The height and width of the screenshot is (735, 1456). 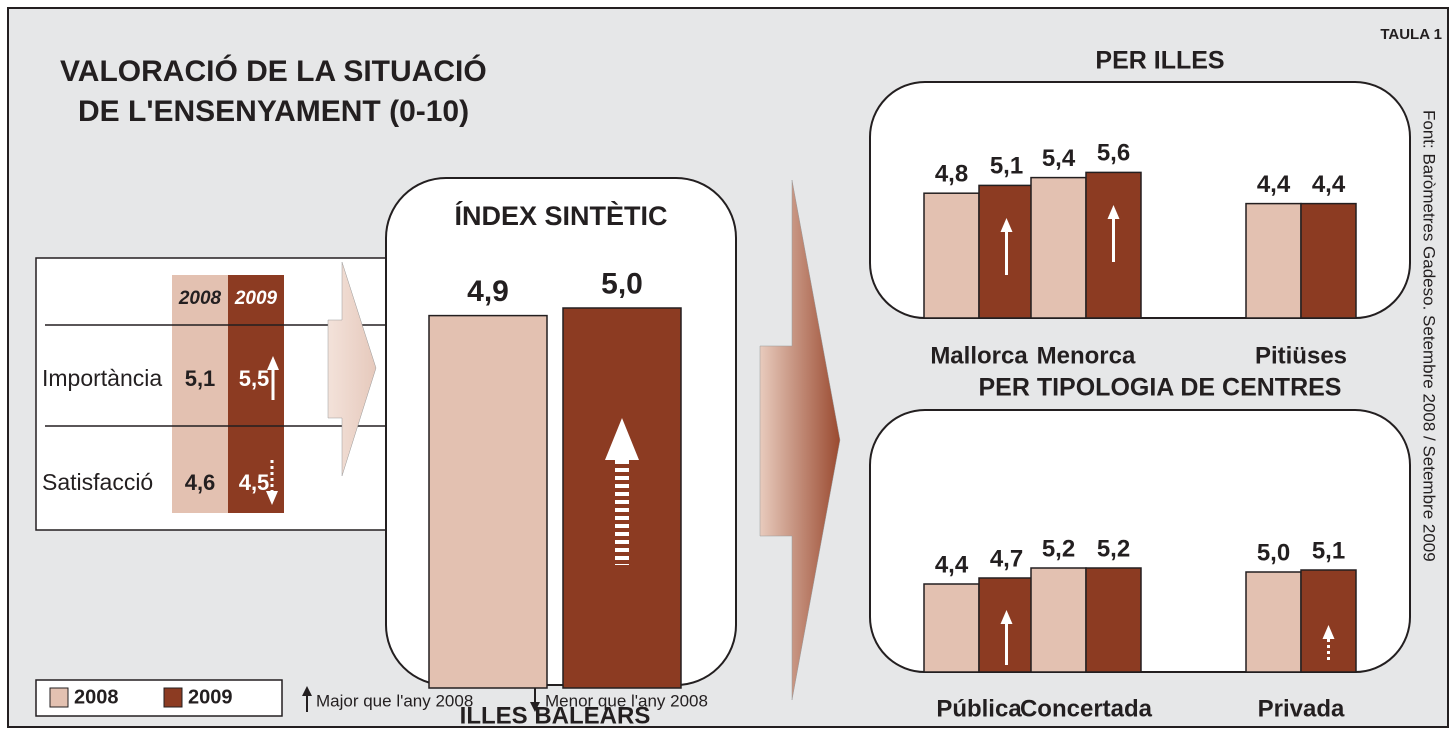 I want to click on category-label: Privada, so click(x=1301, y=708).